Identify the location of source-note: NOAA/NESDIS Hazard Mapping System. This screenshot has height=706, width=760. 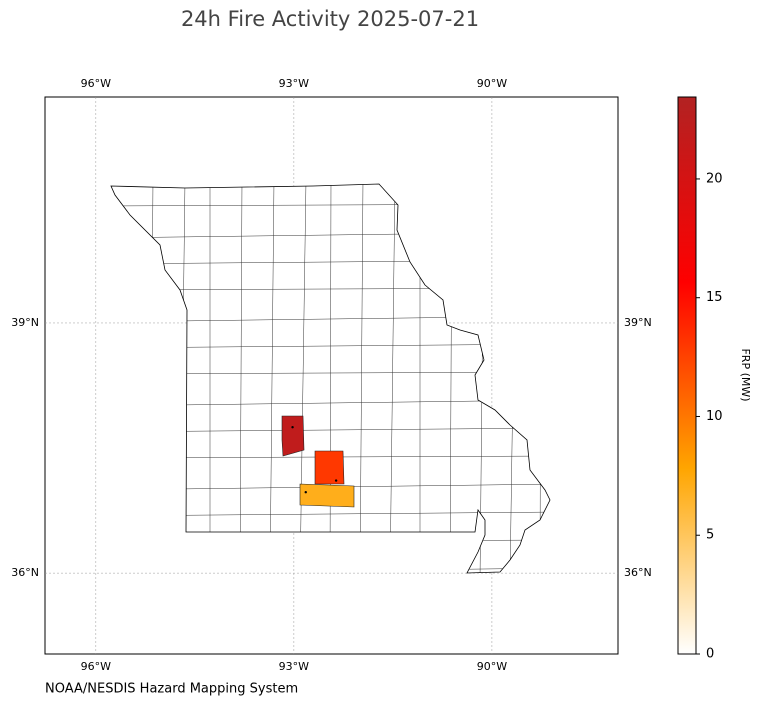
(171, 689).